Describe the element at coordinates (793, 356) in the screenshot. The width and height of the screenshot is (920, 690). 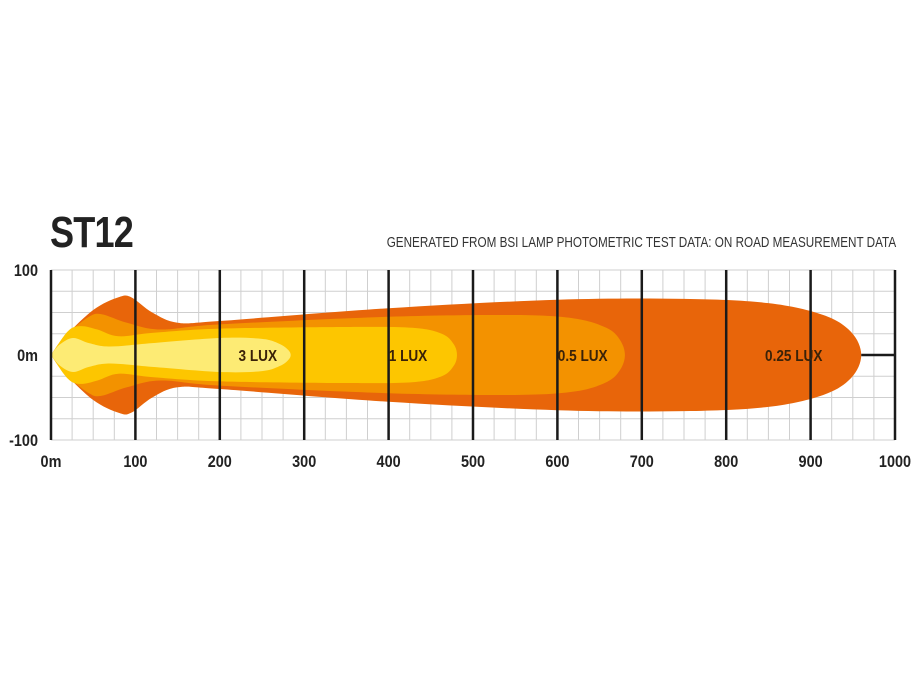
I see `lux-label: 0.25 LUX` at that location.